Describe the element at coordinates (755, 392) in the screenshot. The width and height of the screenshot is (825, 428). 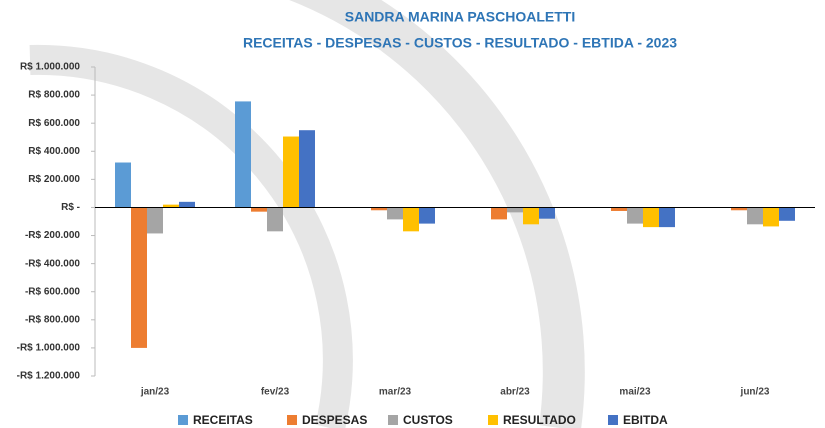
I see `x-tick-label: jun/23` at that location.